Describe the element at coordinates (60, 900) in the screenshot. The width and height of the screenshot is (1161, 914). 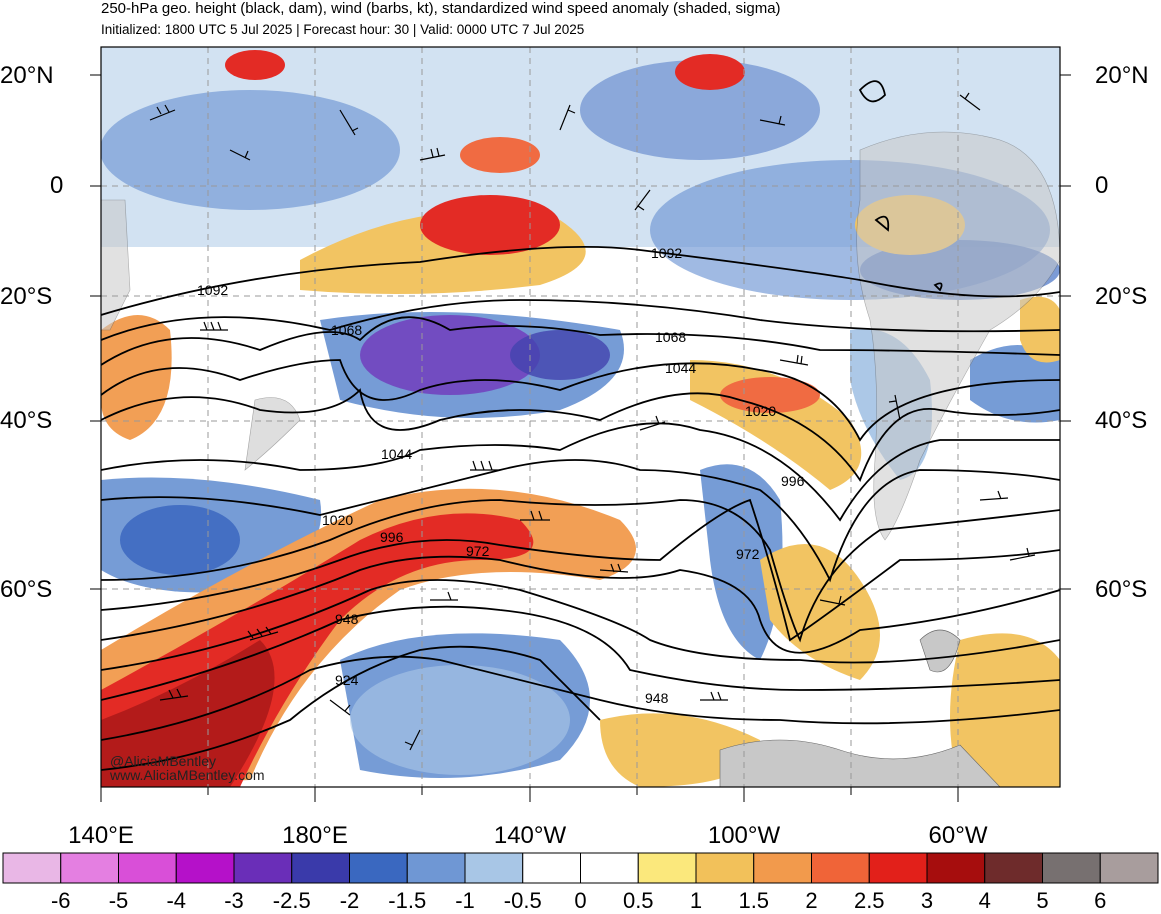
I see `colorbar-label: -6` at that location.